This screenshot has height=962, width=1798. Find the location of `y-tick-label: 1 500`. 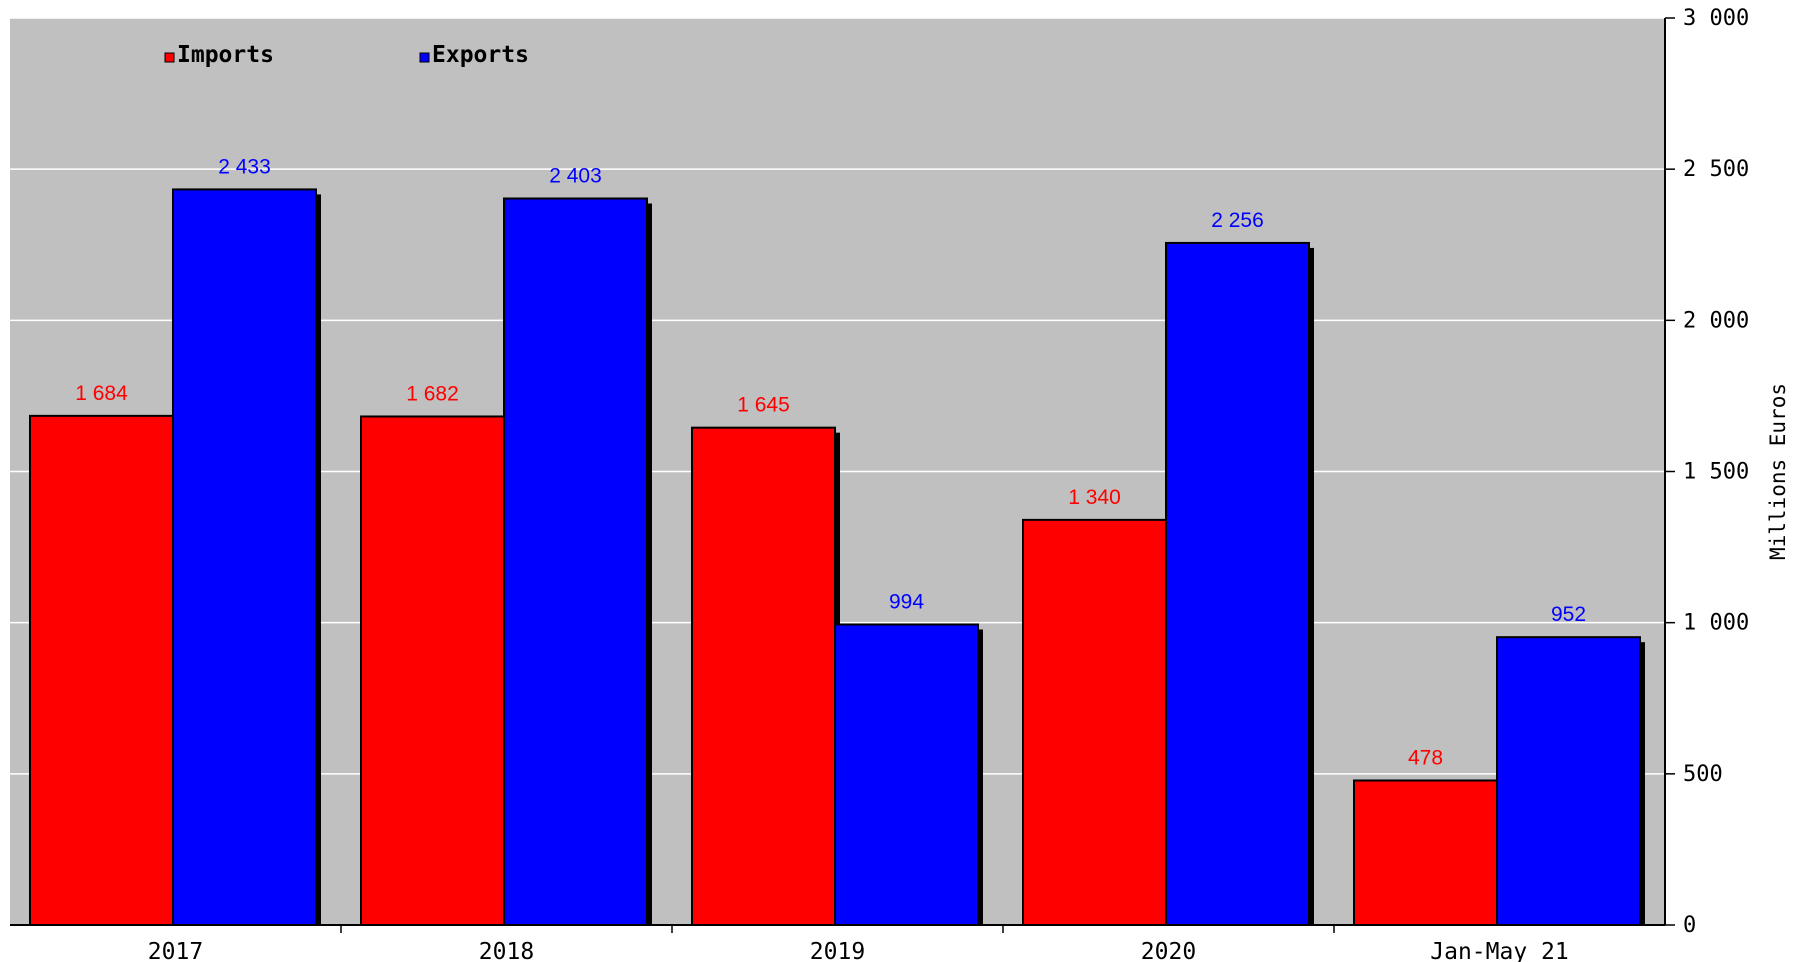

y-tick-label: 1 500 is located at coordinates (1716, 472).